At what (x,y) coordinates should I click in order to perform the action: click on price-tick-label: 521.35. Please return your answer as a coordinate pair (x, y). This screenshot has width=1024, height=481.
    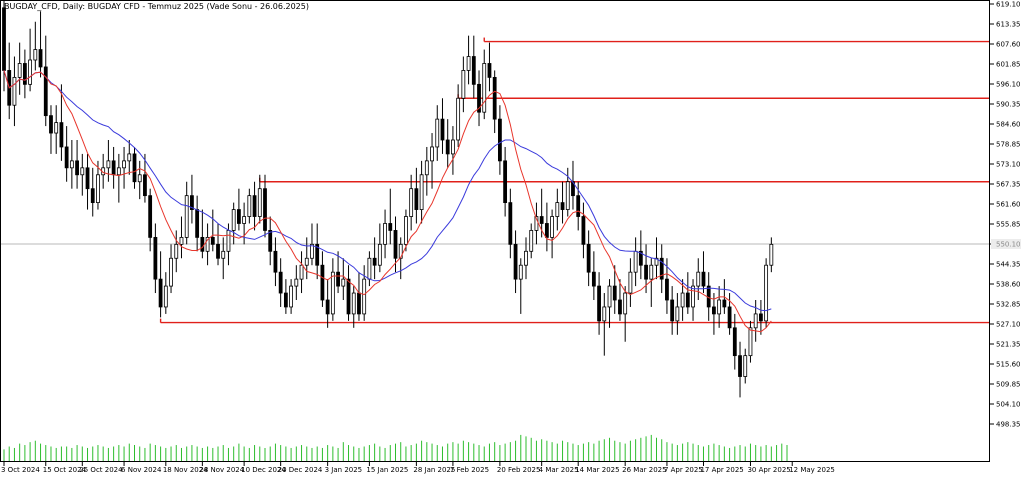
    Looking at the image, I should click on (1008, 345).